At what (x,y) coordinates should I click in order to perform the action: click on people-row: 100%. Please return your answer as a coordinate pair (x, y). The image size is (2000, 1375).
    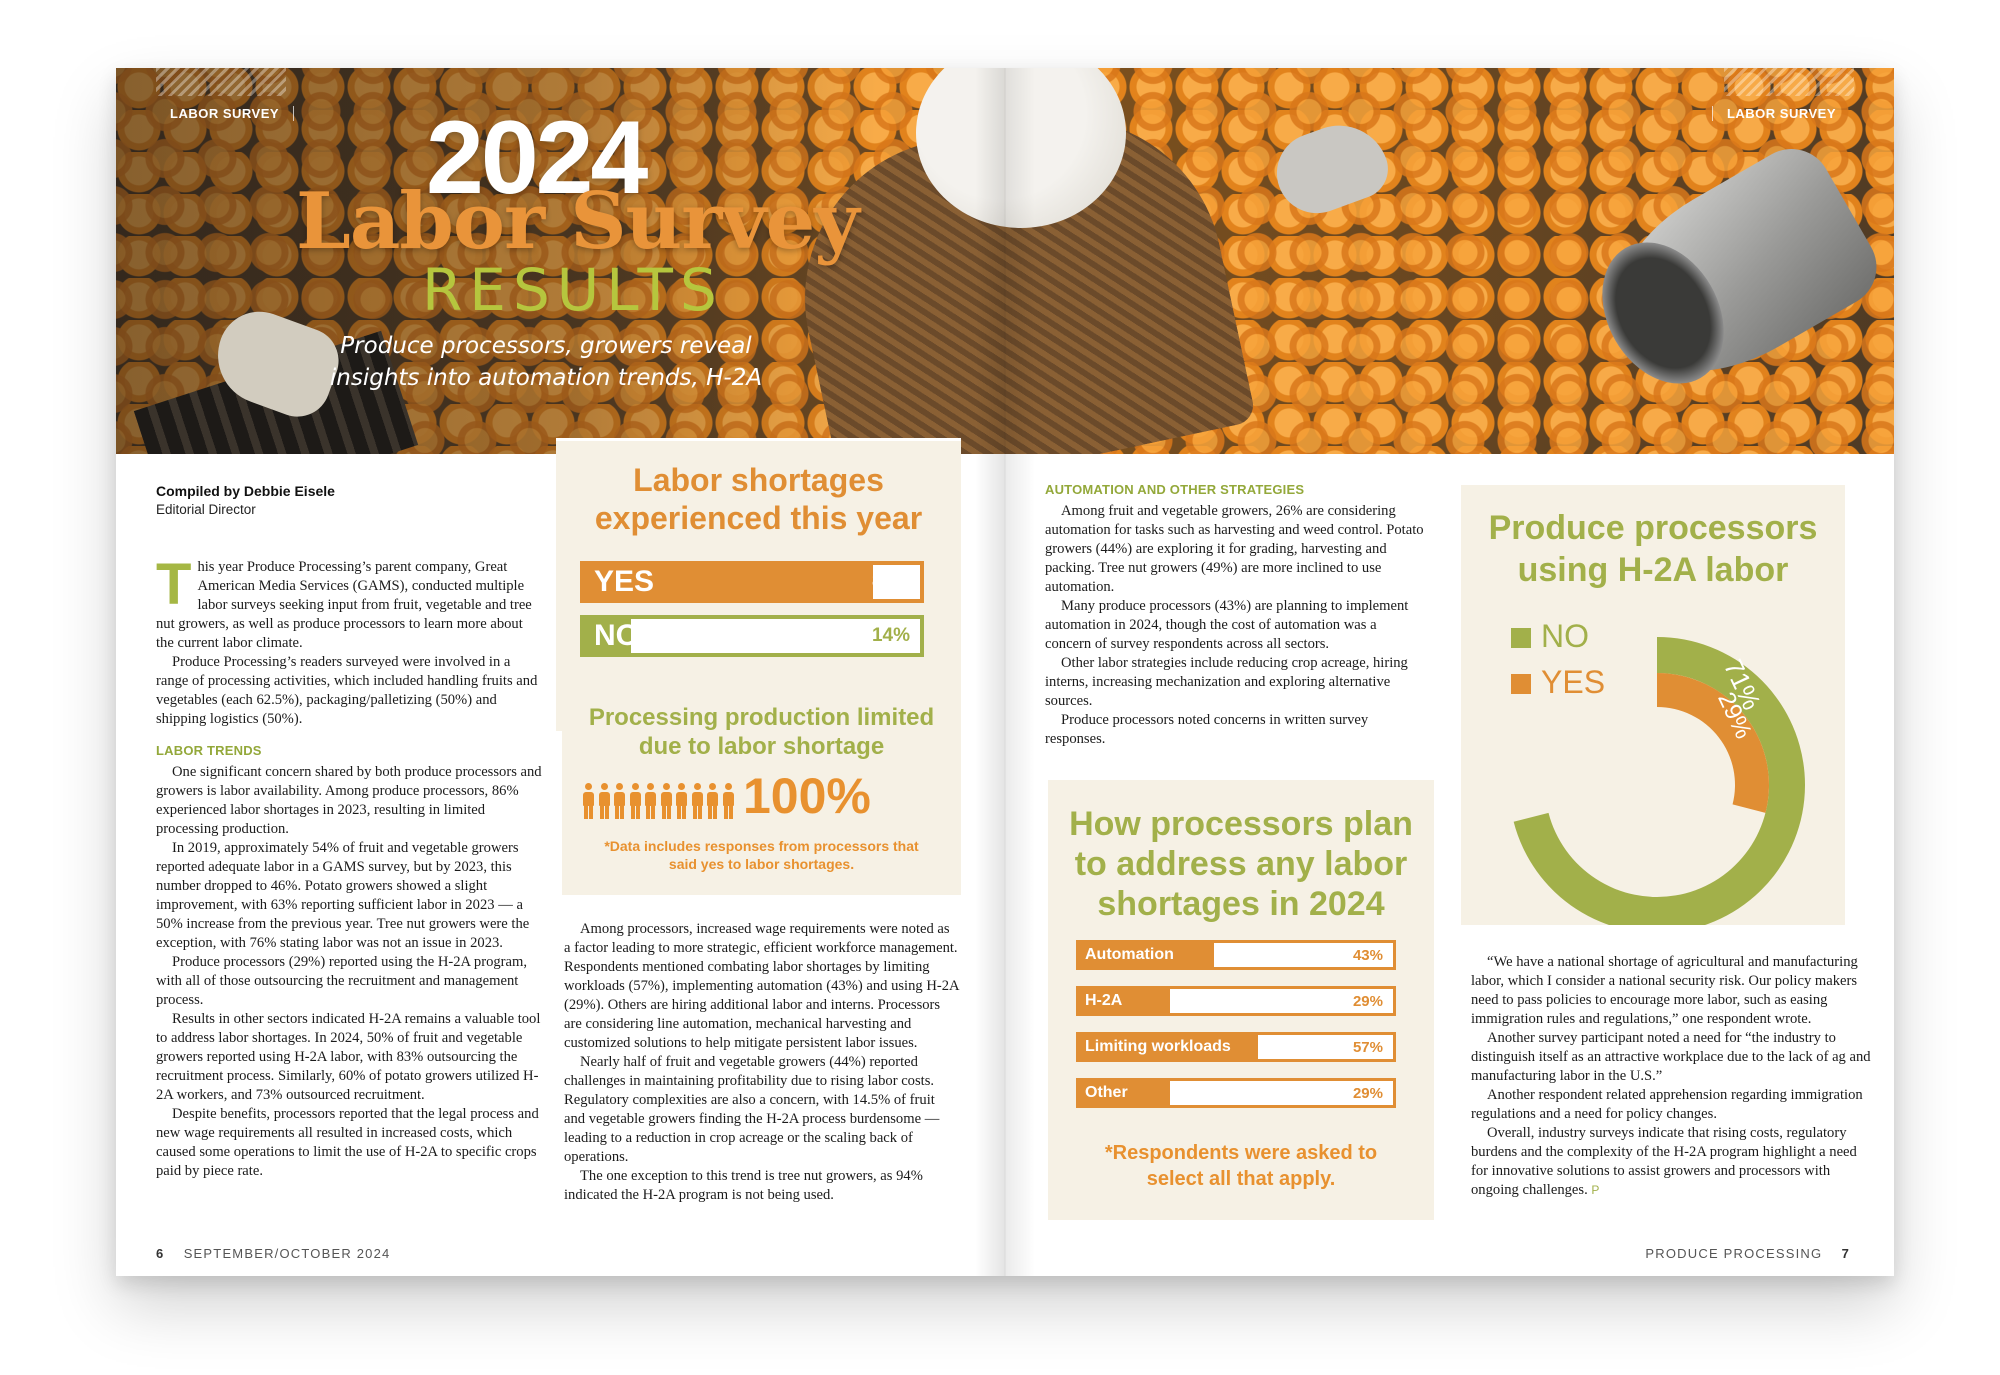
    Looking at the image, I should click on (726, 796).